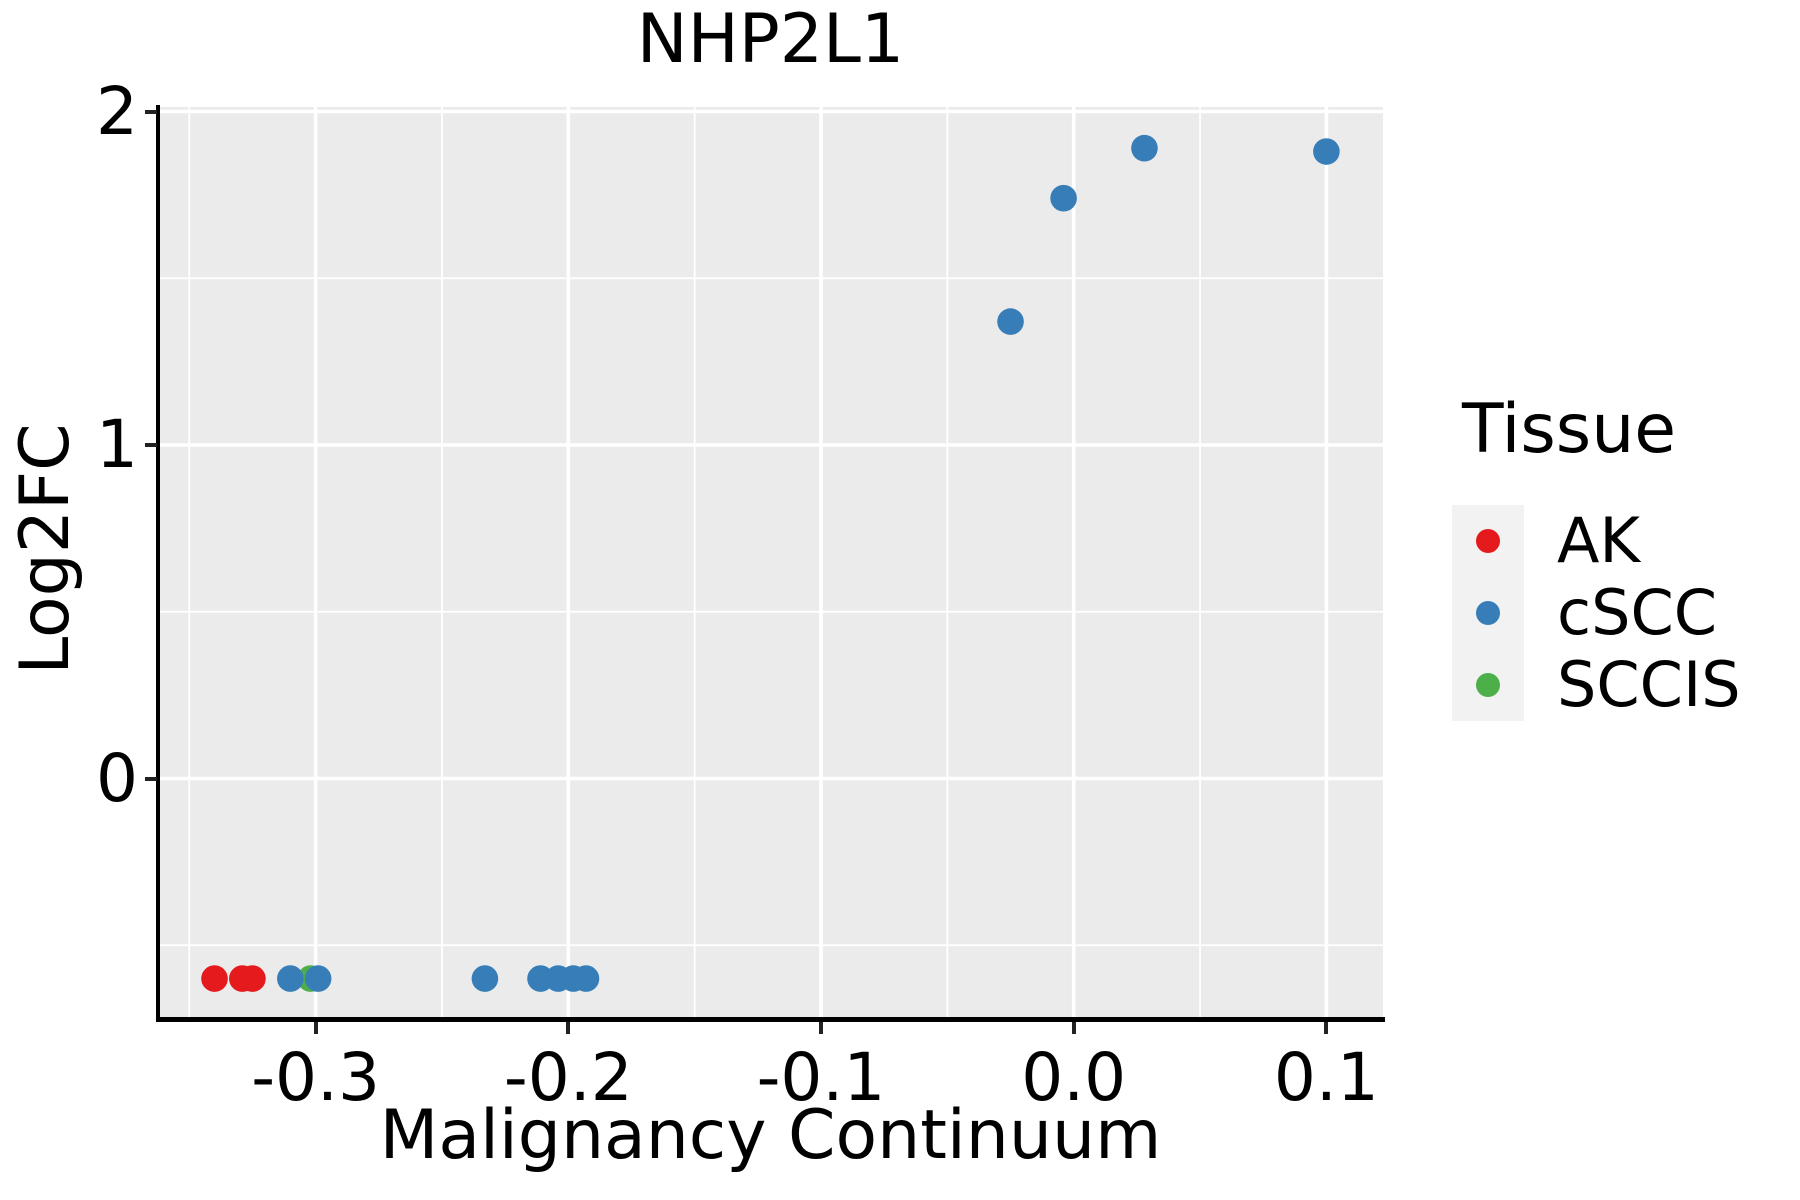  I want to click on legend-dot-AK, so click(1488, 541).